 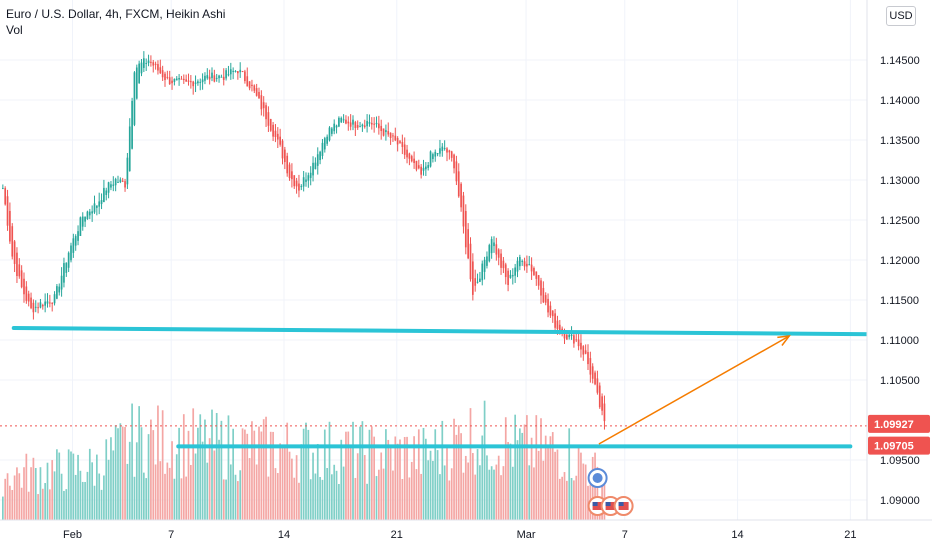 What do you see at coordinates (901, 16) in the screenshot?
I see `currency-button: USD` at bounding box center [901, 16].